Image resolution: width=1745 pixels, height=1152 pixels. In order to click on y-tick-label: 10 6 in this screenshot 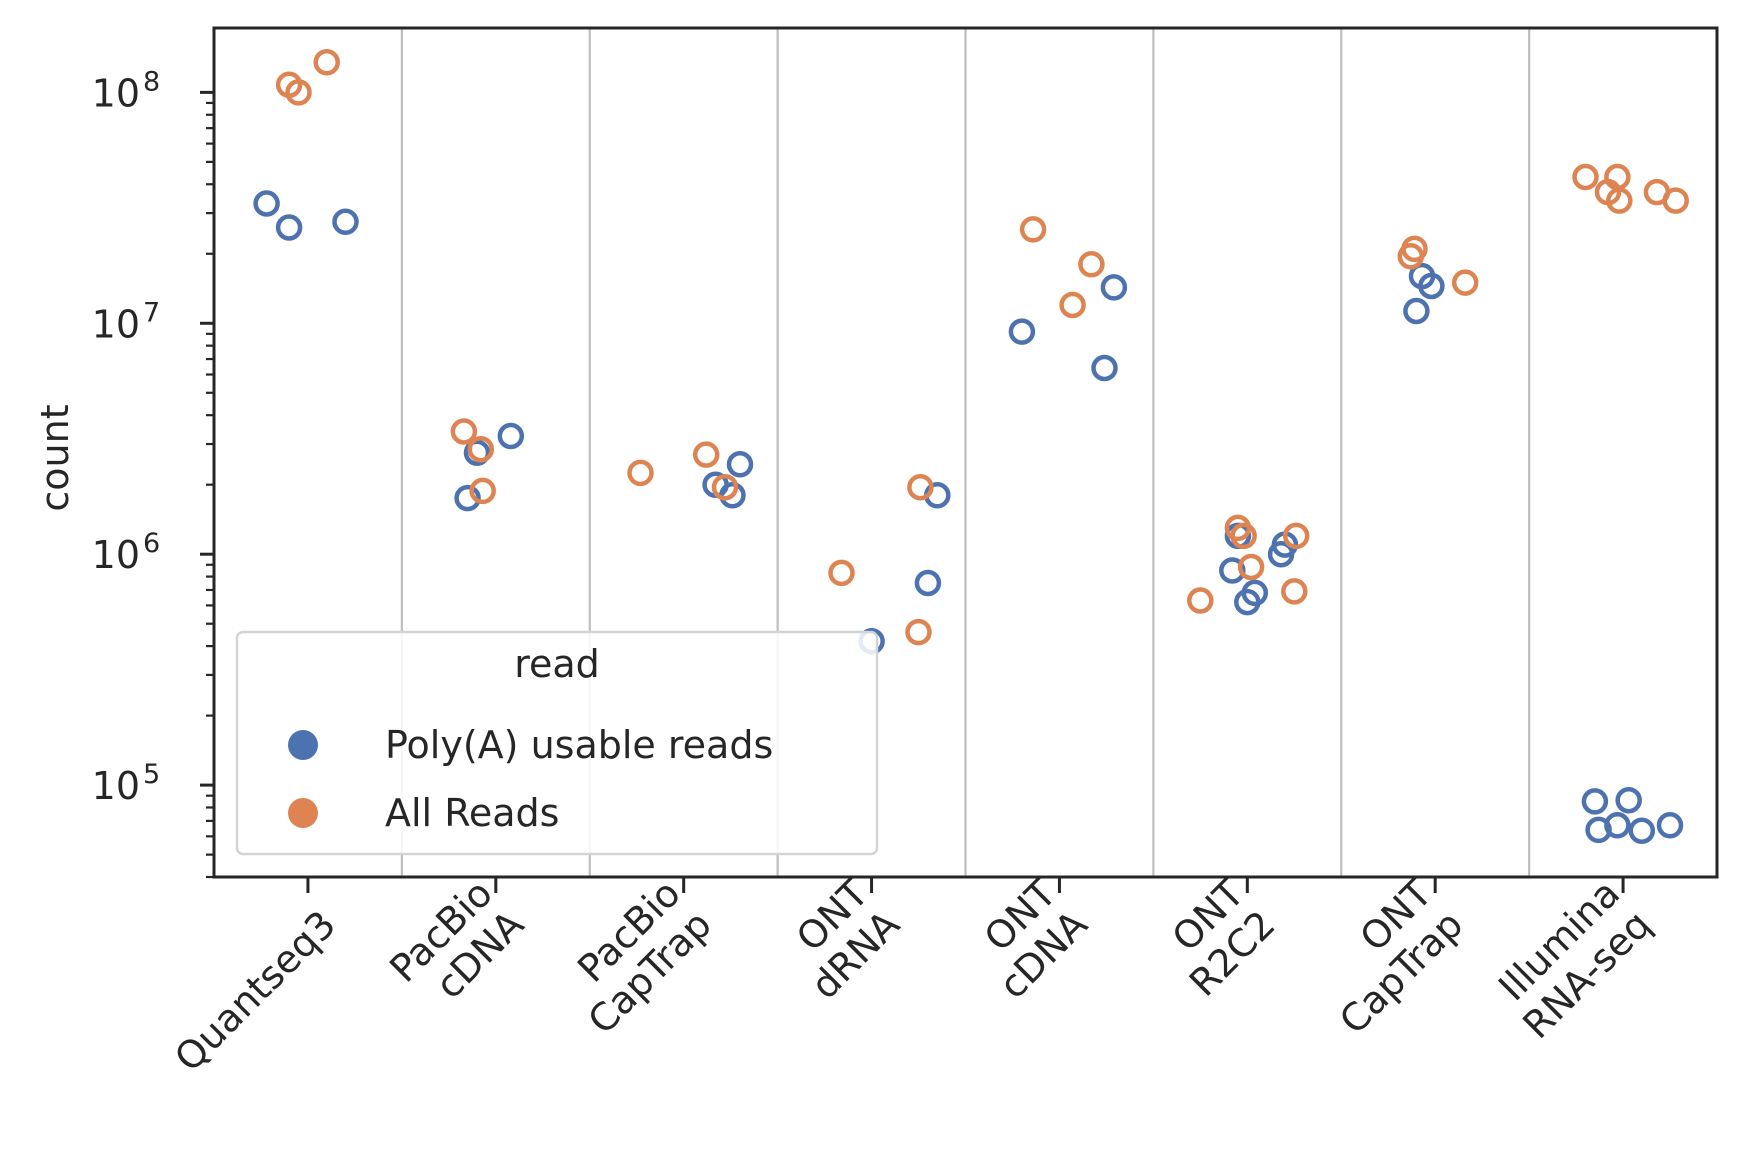, I will do `click(126, 552)`.